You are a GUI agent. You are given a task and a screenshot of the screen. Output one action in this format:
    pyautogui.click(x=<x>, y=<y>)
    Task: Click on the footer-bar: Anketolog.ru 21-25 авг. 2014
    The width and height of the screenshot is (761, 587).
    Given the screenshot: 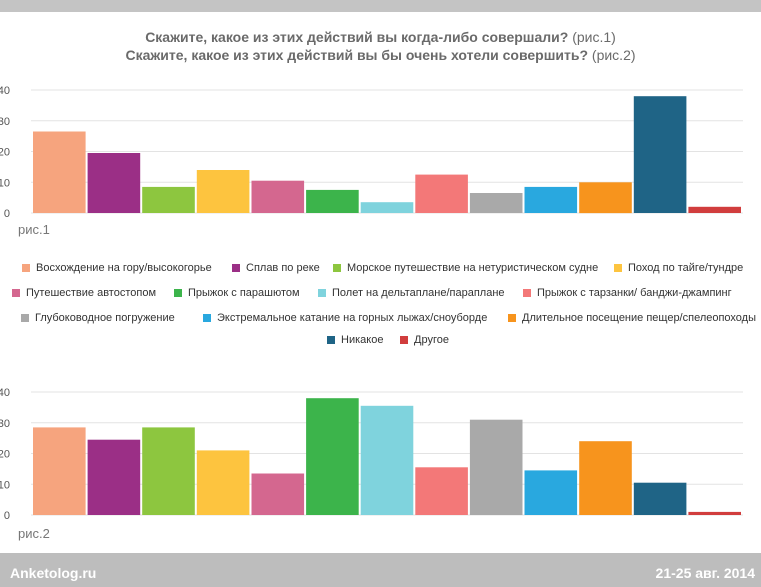 What is the action you would take?
    pyautogui.click(x=380, y=570)
    